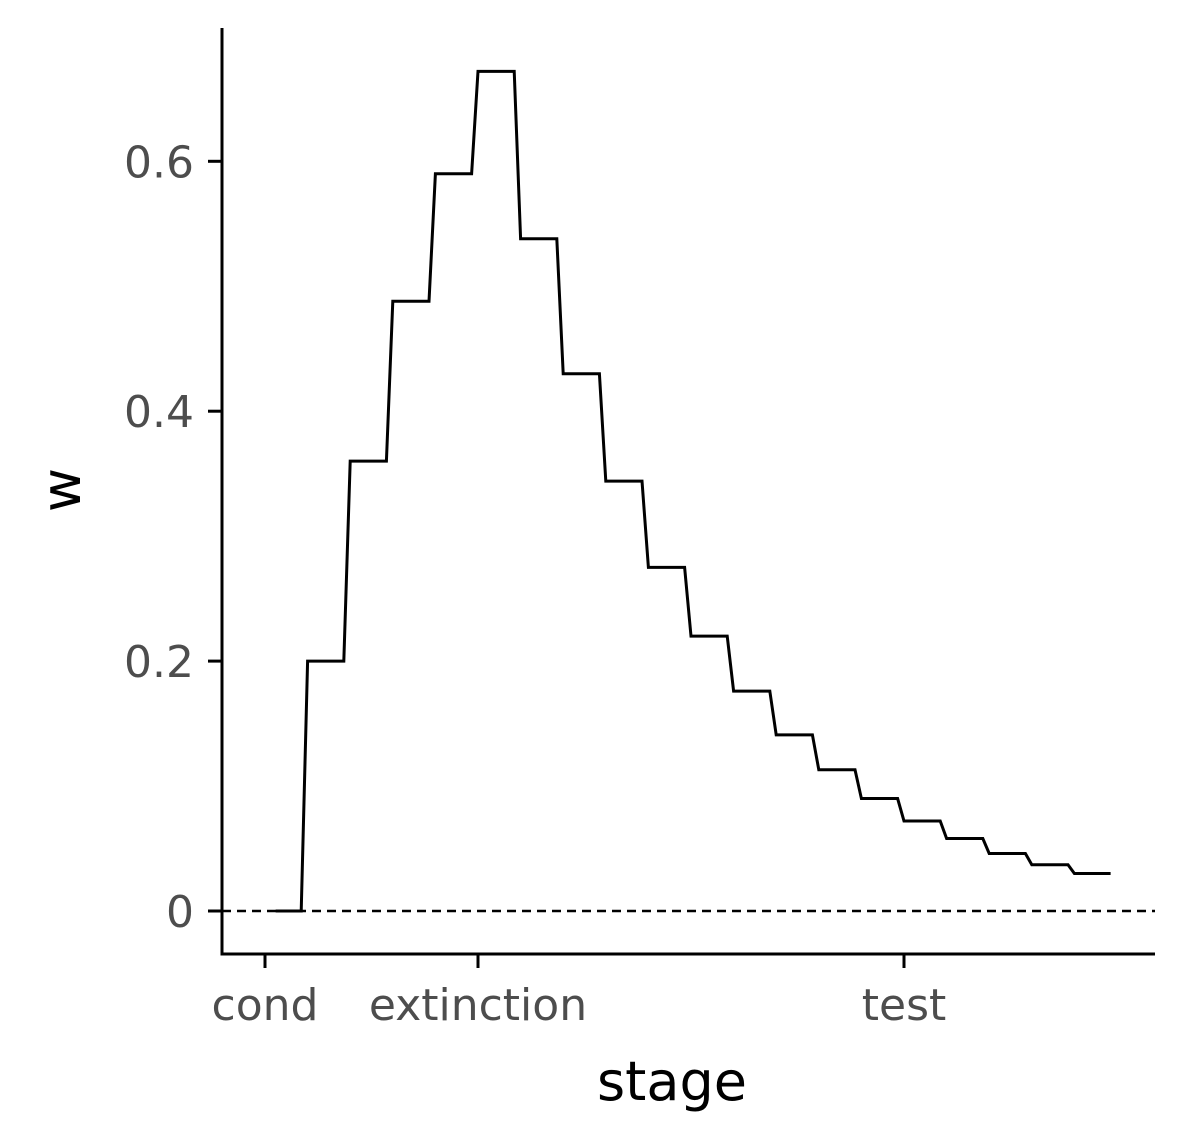 The width and height of the screenshot is (1182, 1145). What do you see at coordinates (159, 662) in the screenshot?
I see `y-tick-label: 0.2` at bounding box center [159, 662].